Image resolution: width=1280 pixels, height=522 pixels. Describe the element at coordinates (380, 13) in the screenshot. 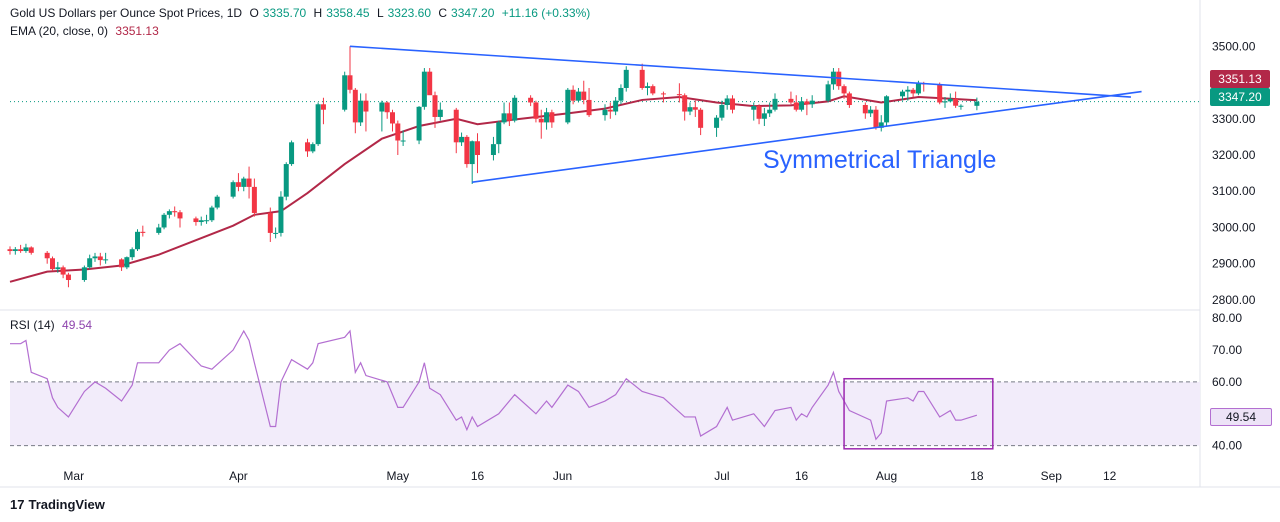

I see `low-label: L` at that location.